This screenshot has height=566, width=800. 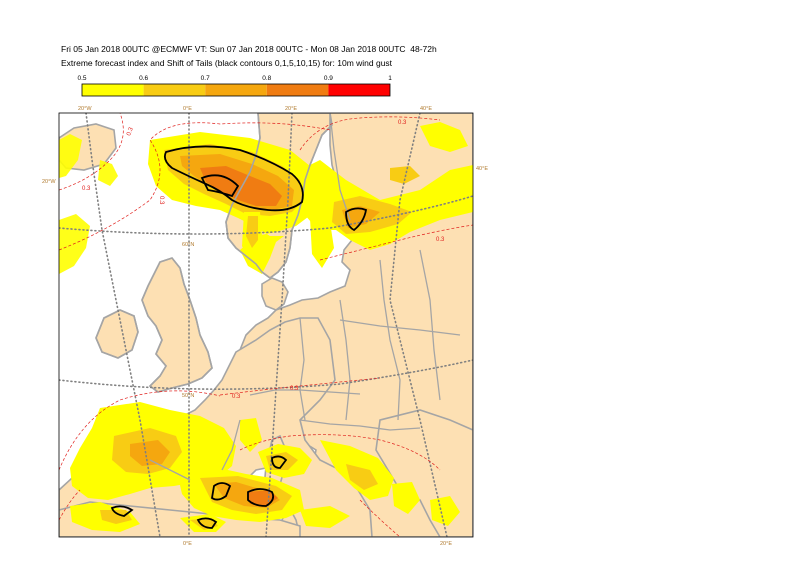 What do you see at coordinates (49, 182) in the screenshot?
I see `edge-label-west: 20°W` at bounding box center [49, 182].